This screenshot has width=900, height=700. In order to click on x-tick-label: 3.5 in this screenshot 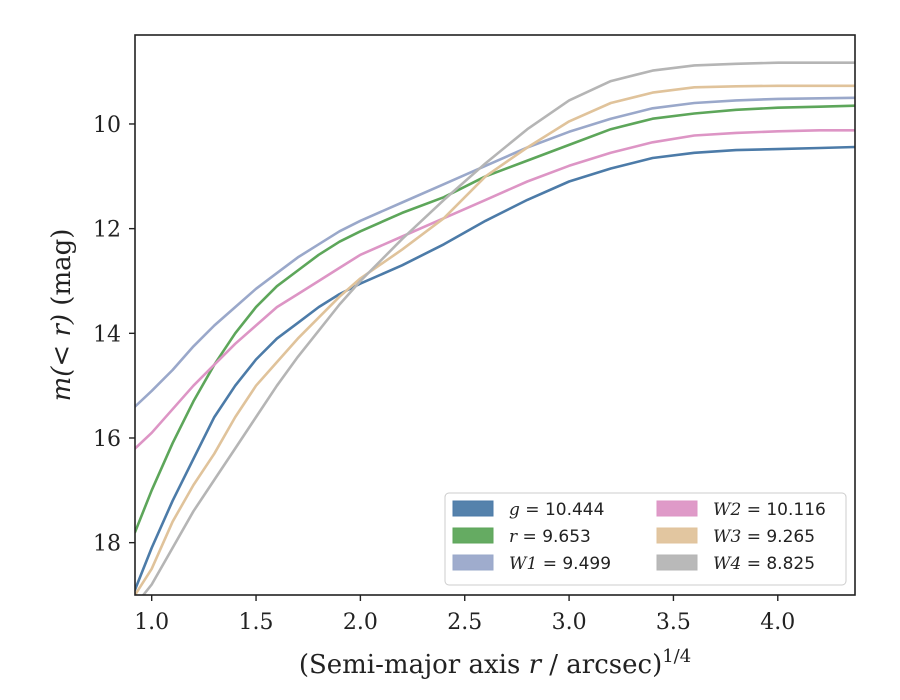, I will do `click(673, 622)`.